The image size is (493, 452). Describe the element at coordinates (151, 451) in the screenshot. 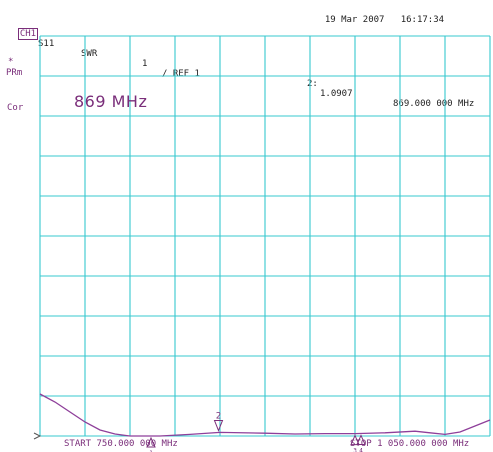

I see `marker-label: 1` at that location.